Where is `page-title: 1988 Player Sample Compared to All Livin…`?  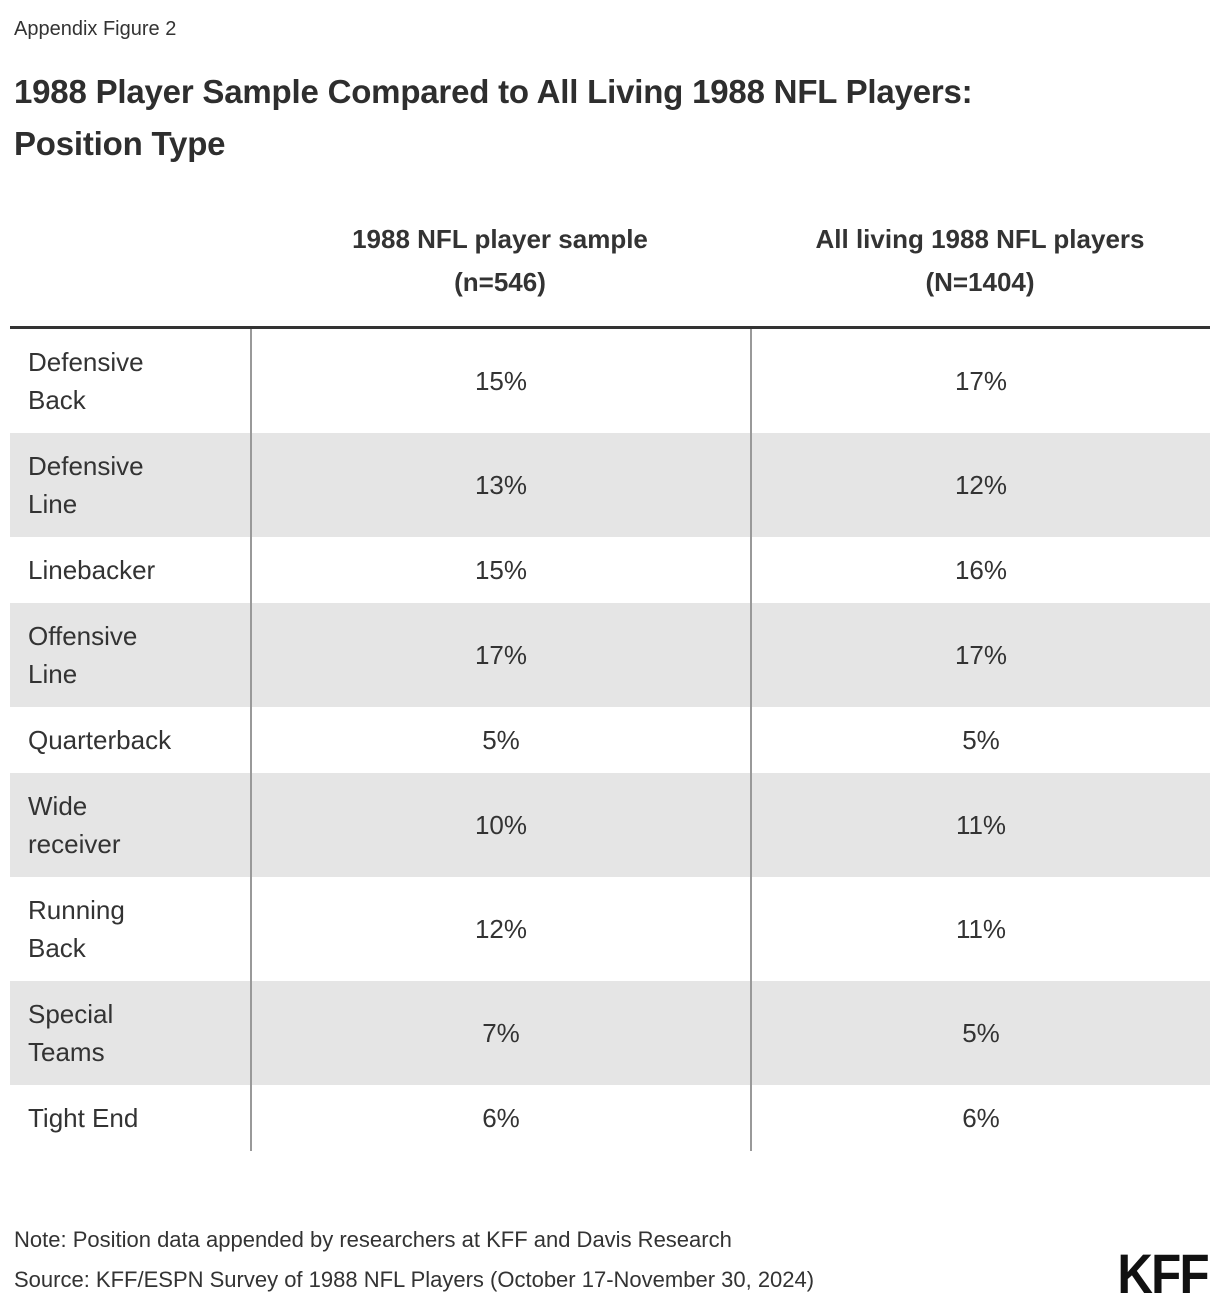
page-title: 1988 Player Sample Compared to All Livin… is located at coordinates (493, 117).